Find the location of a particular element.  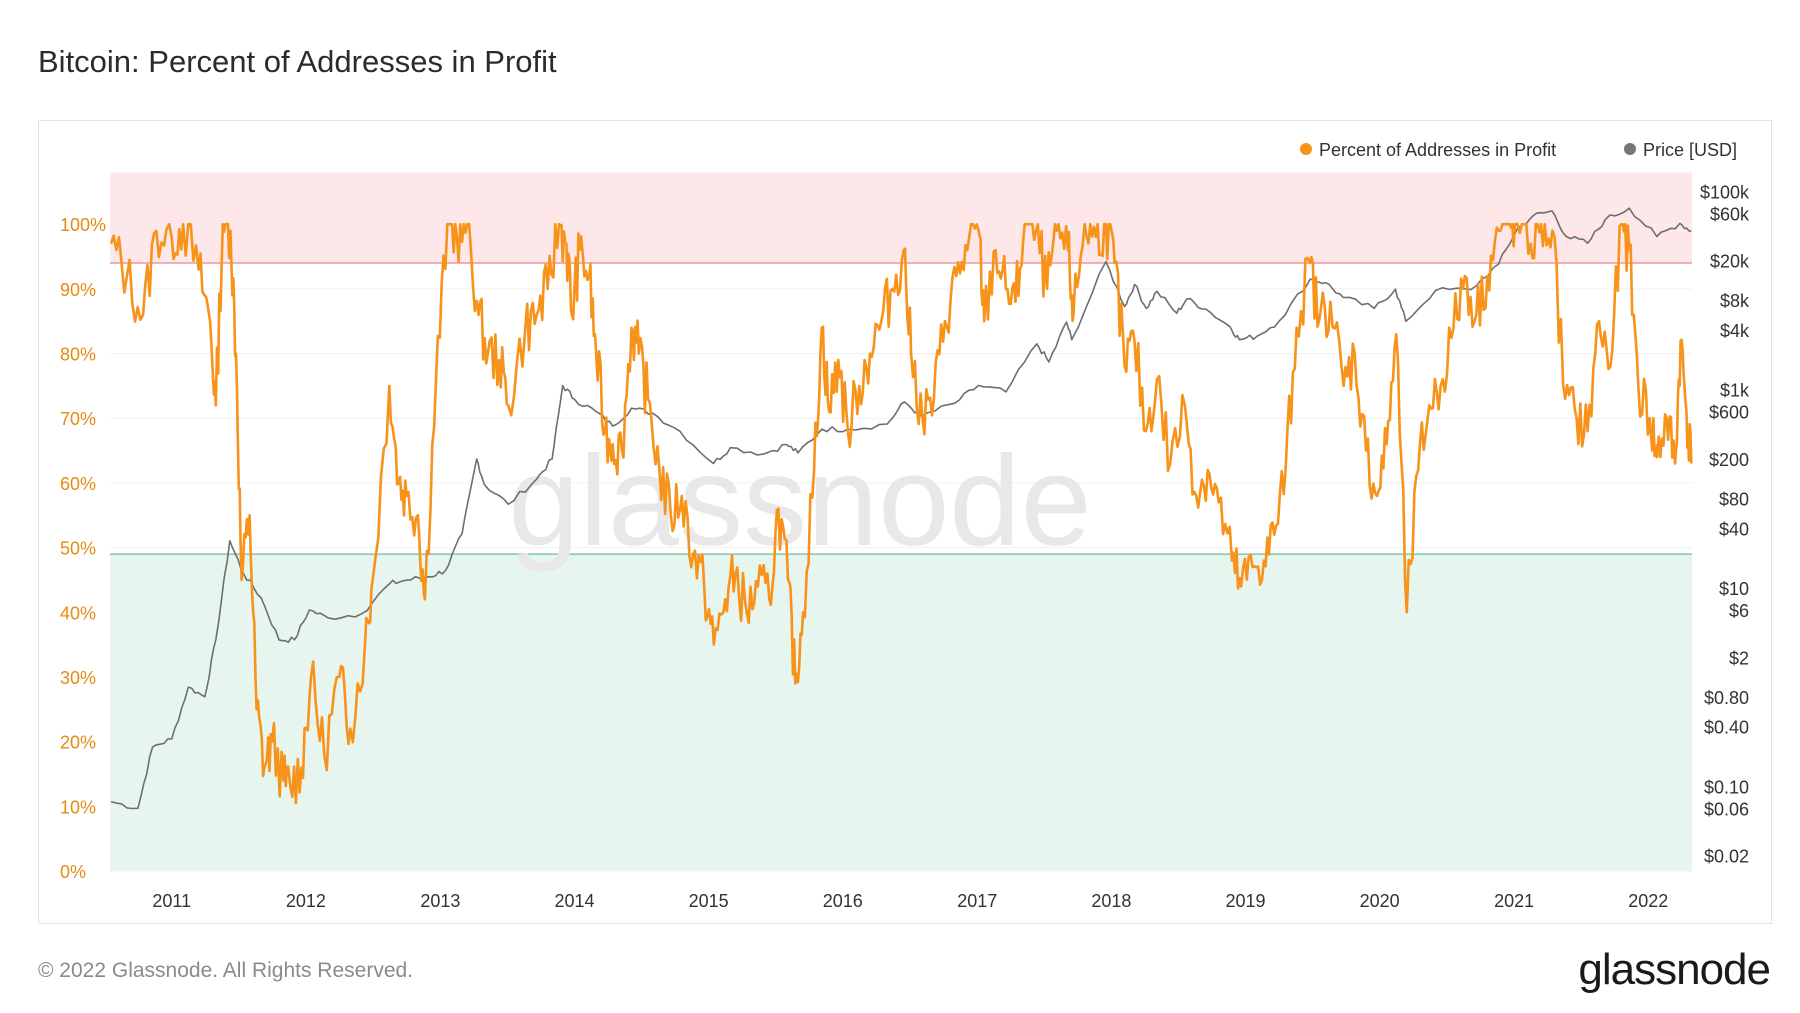

legend-label: Price [USD] is located at coordinates (1690, 150).